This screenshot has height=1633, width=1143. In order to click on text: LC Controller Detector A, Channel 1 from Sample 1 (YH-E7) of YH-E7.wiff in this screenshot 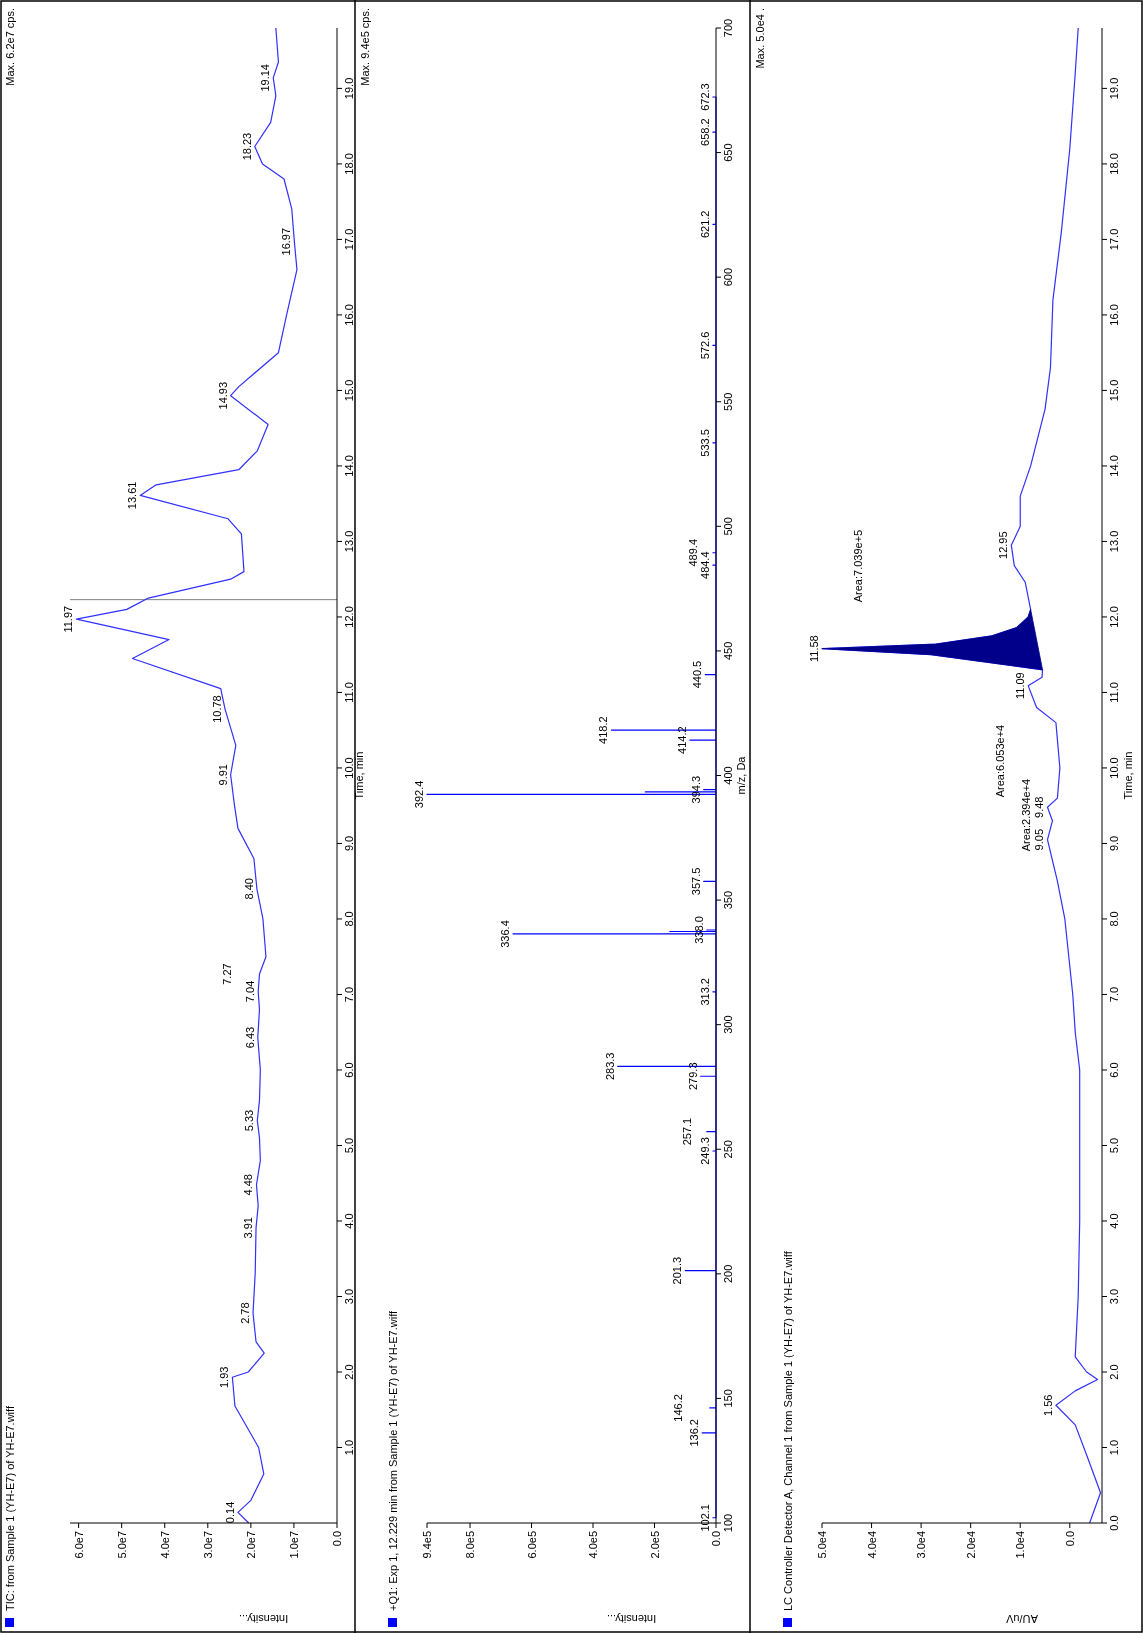, I will do `click(788, 1430)`.